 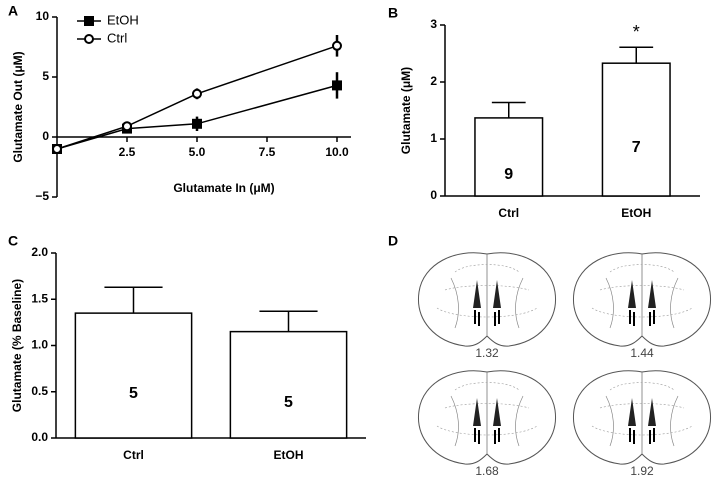 What do you see at coordinates (45, 76) in the screenshot?
I see `y-tick-label: 5` at bounding box center [45, 76].